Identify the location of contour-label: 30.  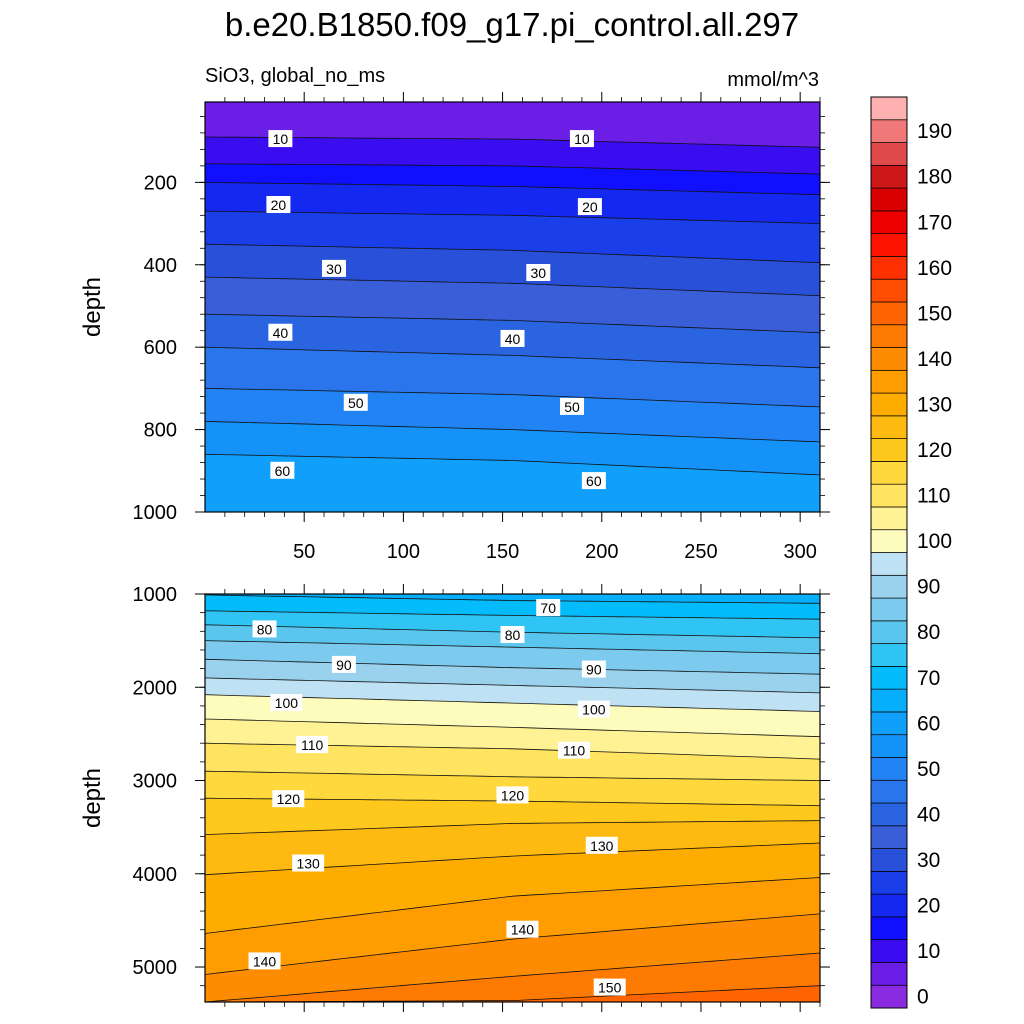
(539, 273).